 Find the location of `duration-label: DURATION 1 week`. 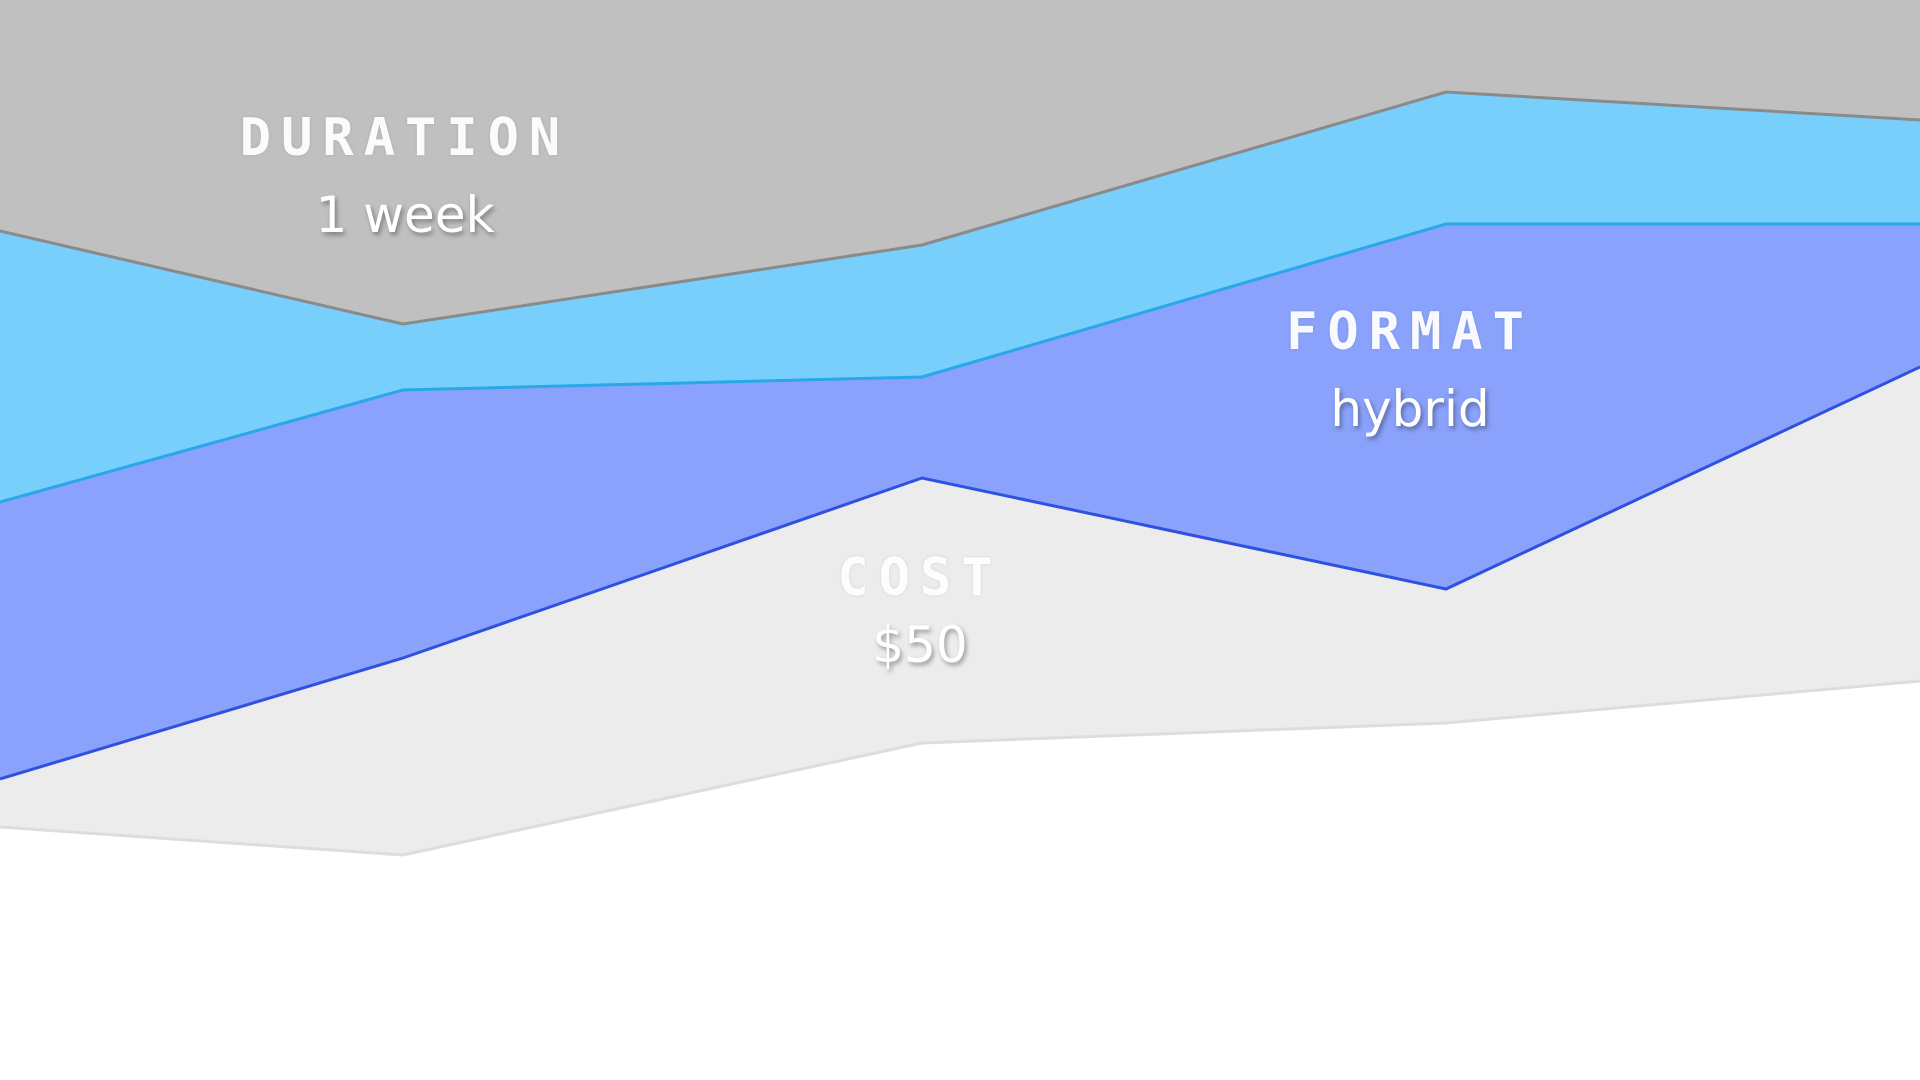

duration-label: DURATION 1 week is located at coordinates (405, 176).